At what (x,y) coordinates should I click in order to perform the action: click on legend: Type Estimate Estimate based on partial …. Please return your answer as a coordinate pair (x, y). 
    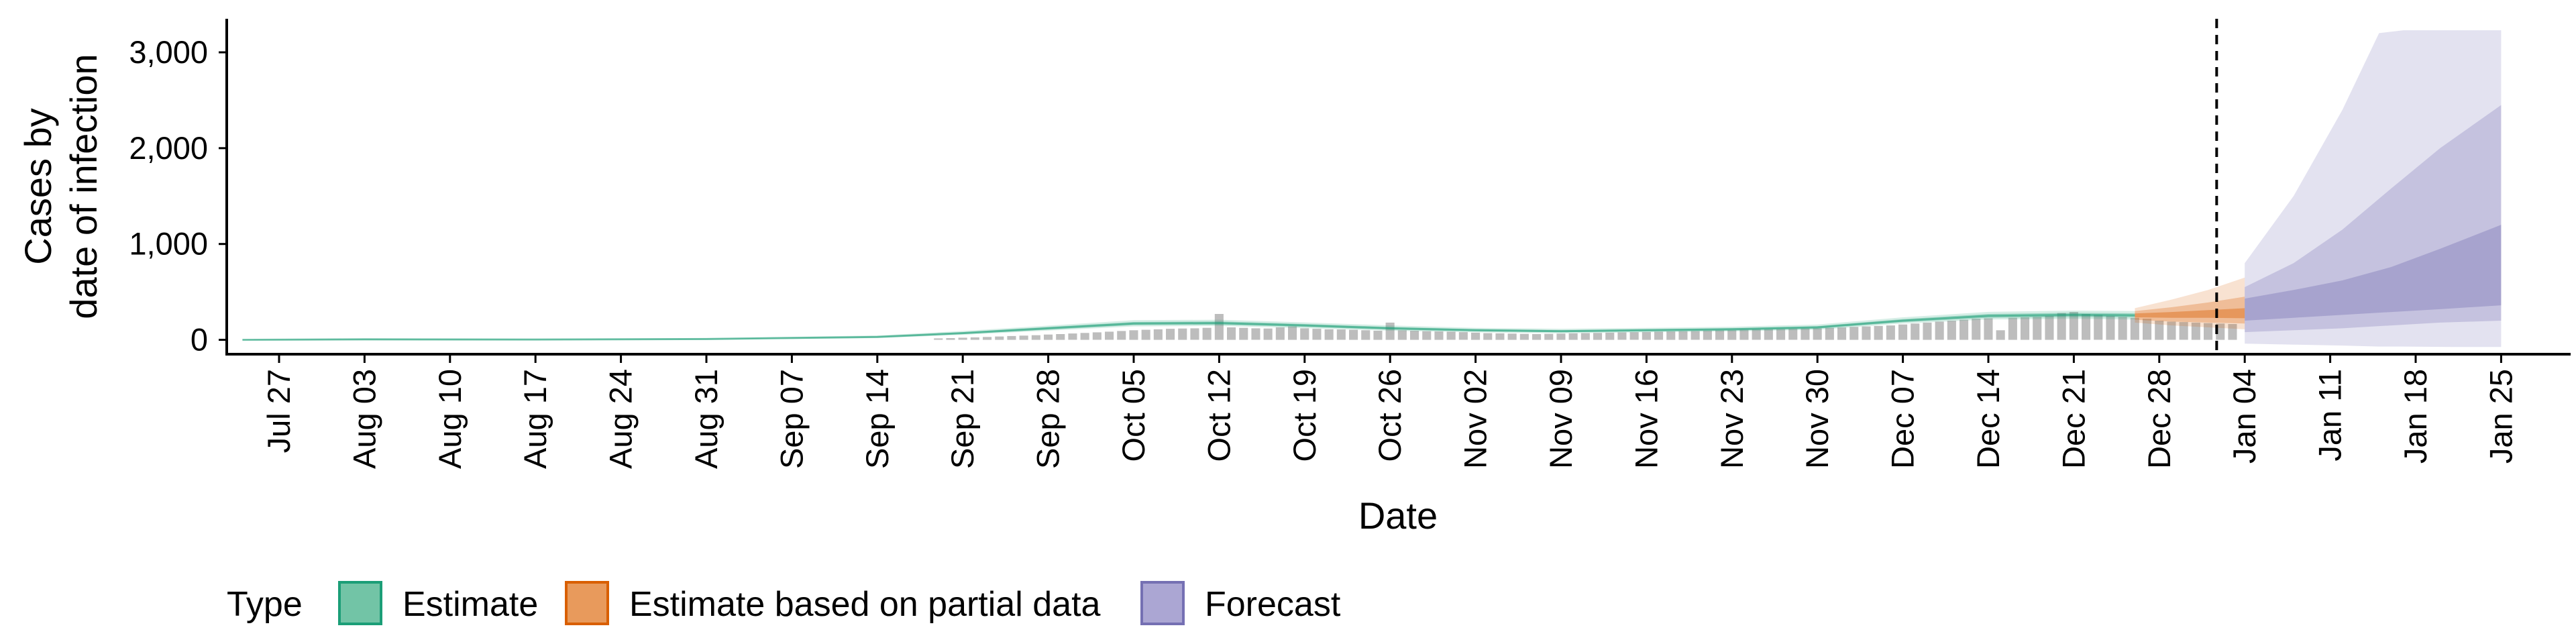
    Looking at the image, I should click on (784, 603).